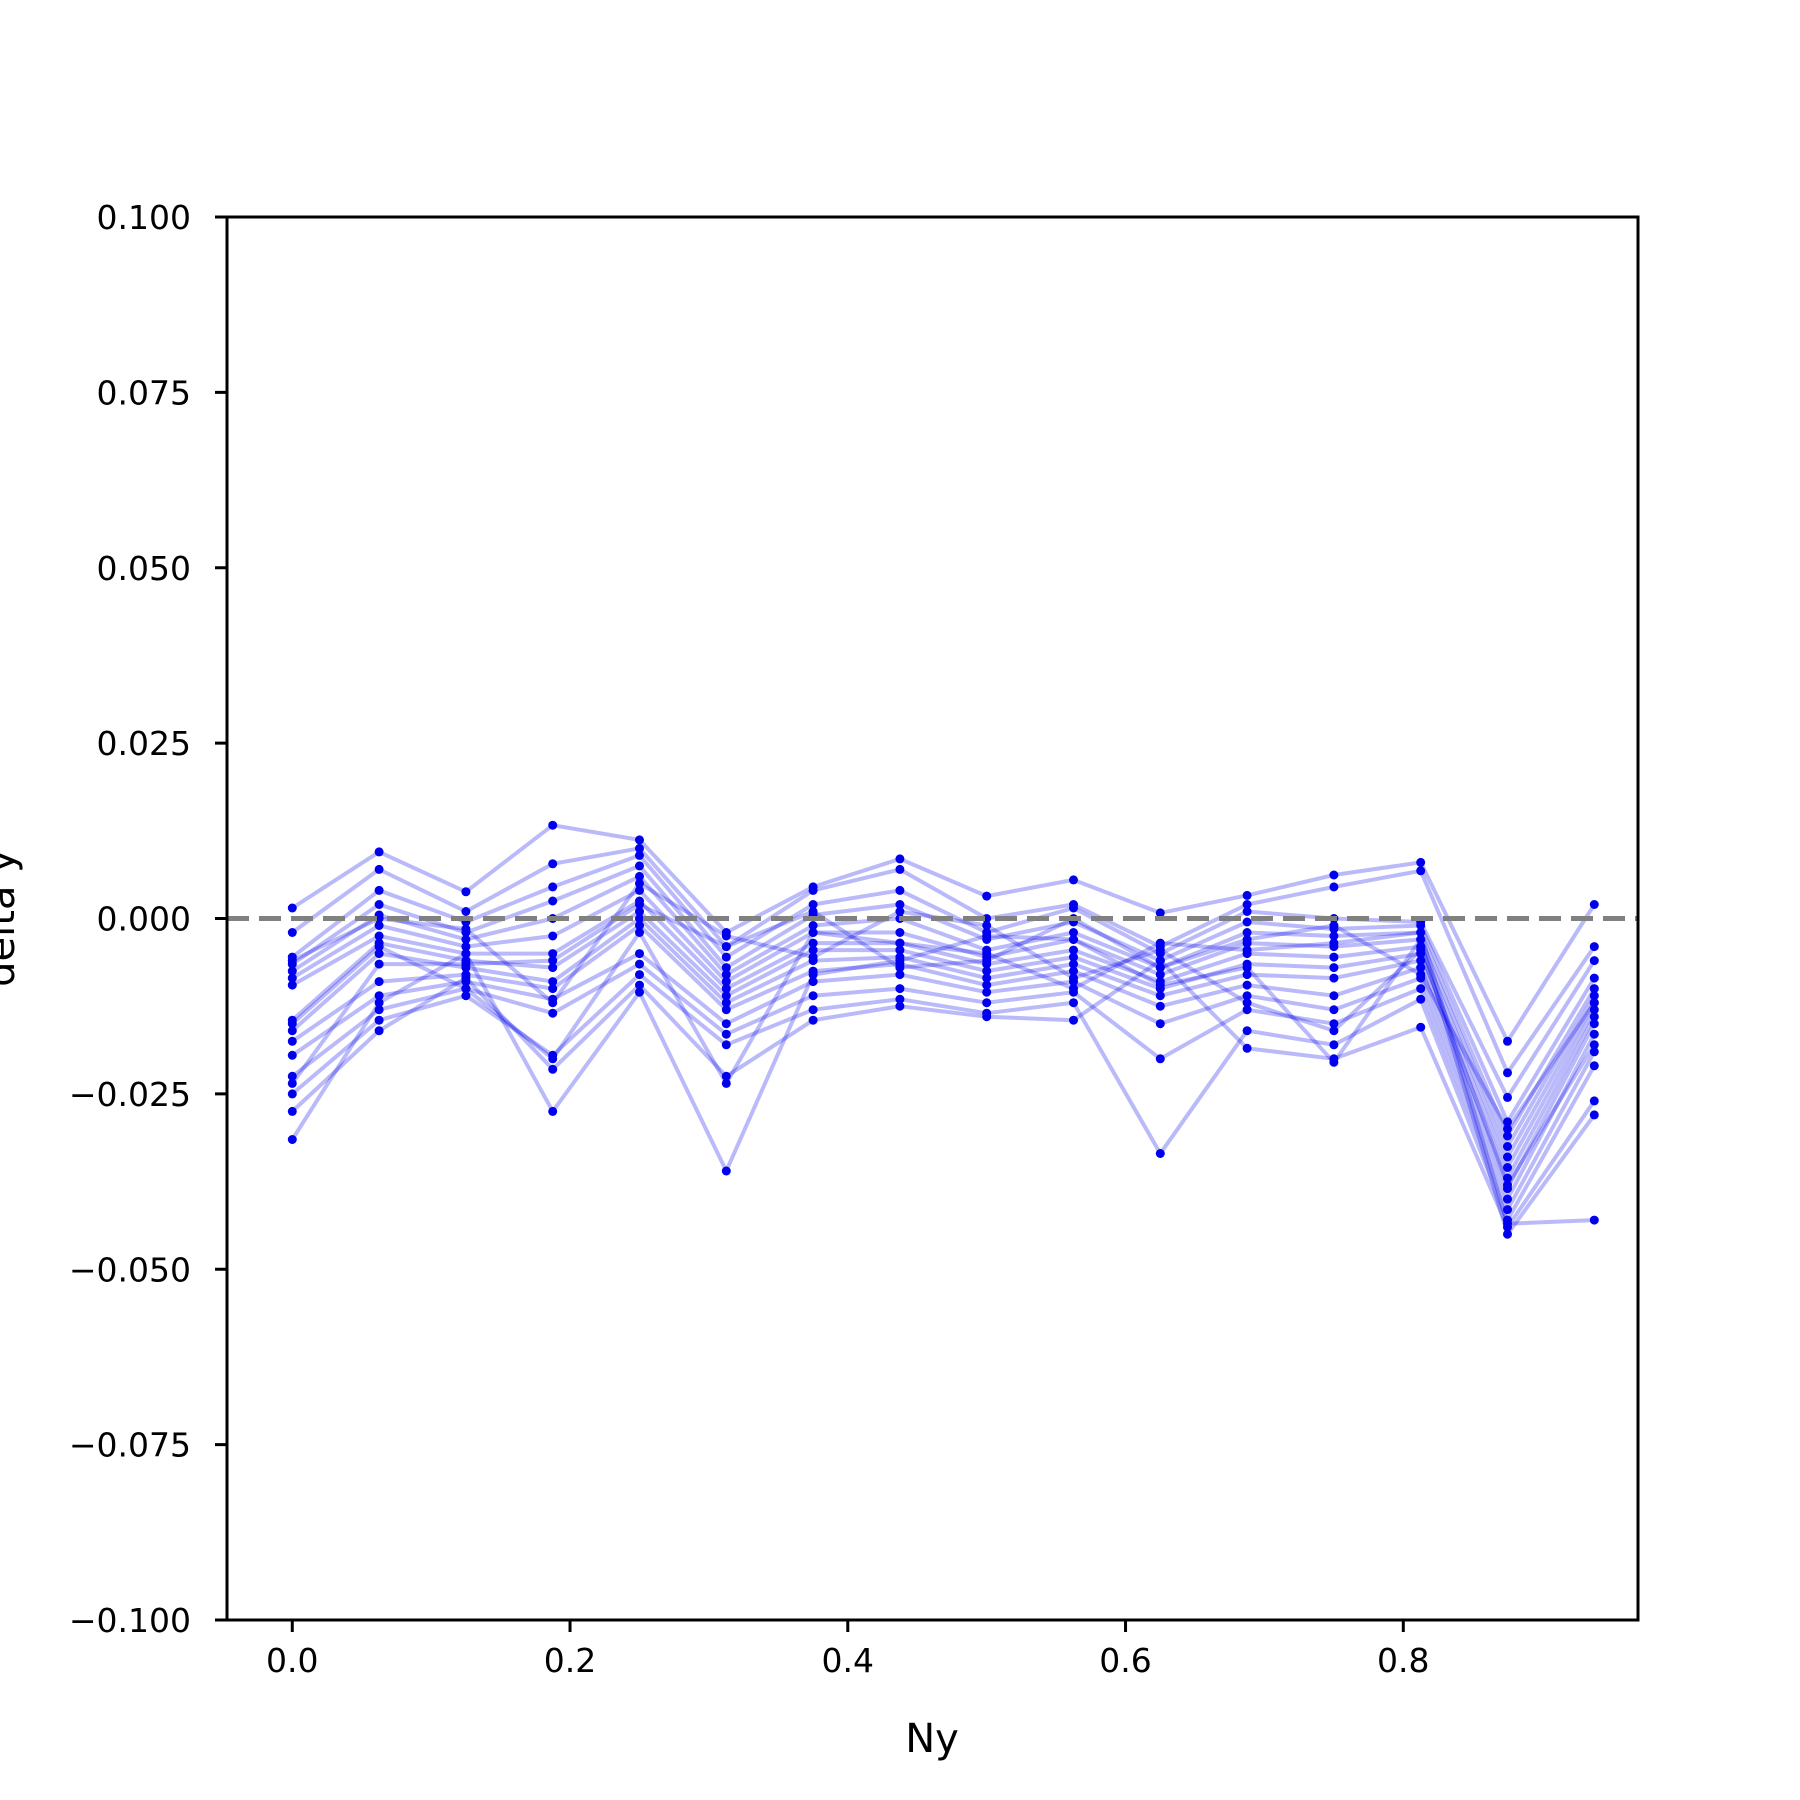 This screenshot has height=1800, width=1800. What do you see at coordinates (130, 1620) in the screenshot?
I see `y-tick-label: −0.100` at bounding box center [130, 1620].